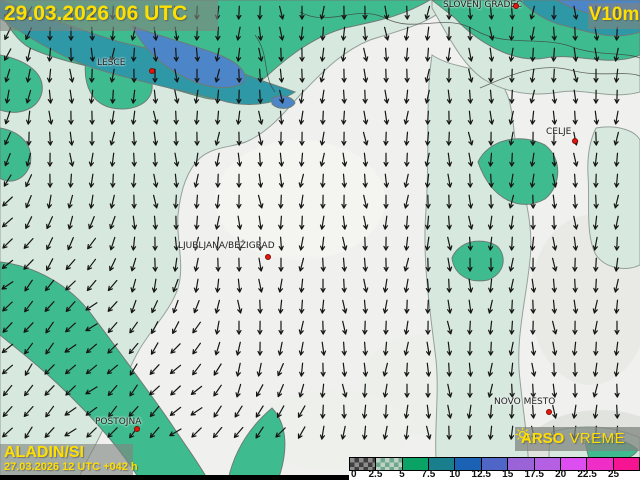 This screenshot has height=480, width=640. Describe the element at coordinates (96, 13) in the screenshot. I see `run-datetime-label: 29.03.2026 06 UTC` at that location.